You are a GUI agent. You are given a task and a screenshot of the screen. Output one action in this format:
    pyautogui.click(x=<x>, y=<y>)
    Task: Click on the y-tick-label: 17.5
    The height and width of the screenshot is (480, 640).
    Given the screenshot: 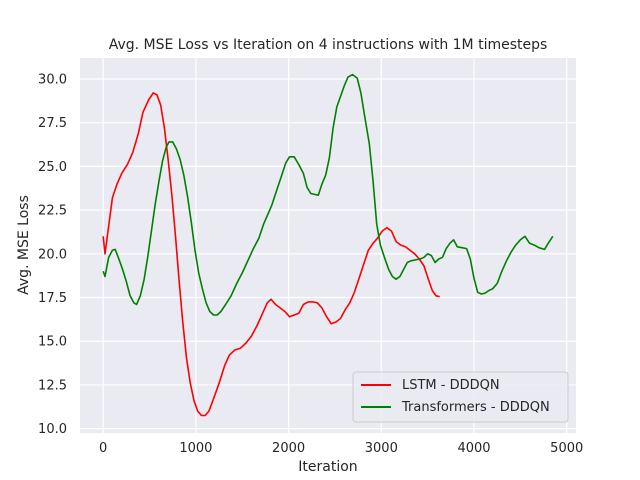 What is the action you would take?
    pyautogui.click(x=52, y=298)
    